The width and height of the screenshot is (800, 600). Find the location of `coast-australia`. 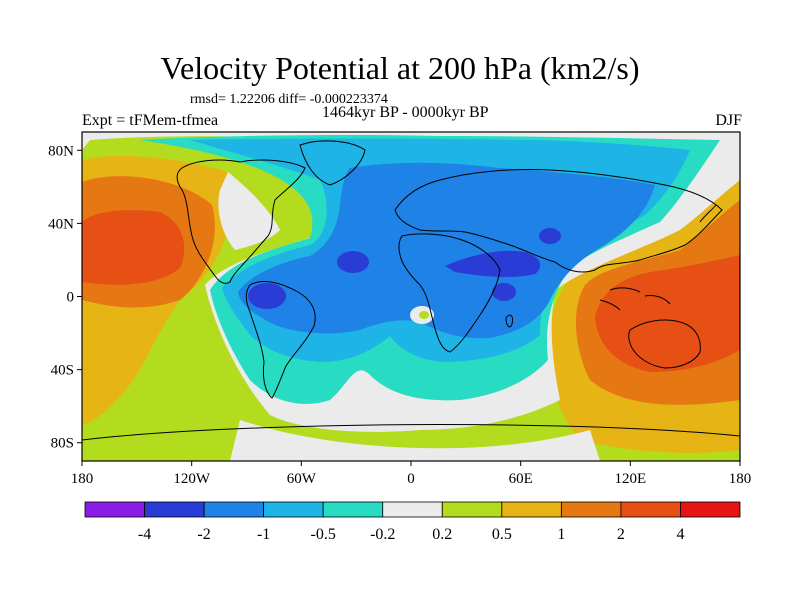

coast-australia is located at coordinates (664, 344).